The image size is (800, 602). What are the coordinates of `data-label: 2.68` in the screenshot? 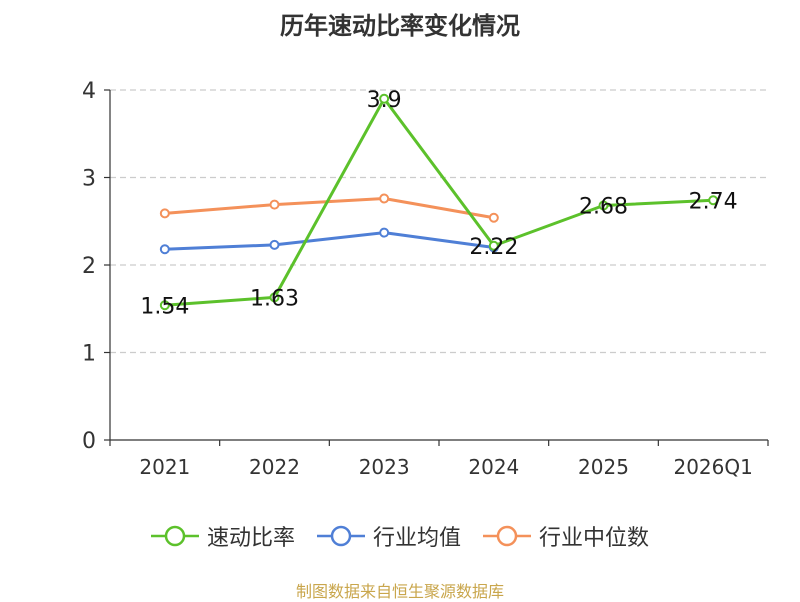 It's located at (603, 207).